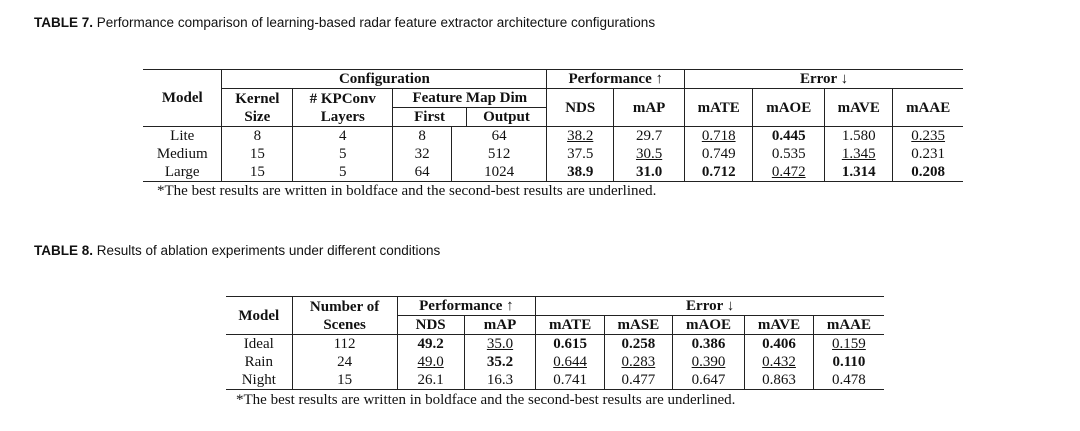 The width and height of the screenshot is (1080, 431). I want to click on t7-cell: 1.580, so click(859, 135).